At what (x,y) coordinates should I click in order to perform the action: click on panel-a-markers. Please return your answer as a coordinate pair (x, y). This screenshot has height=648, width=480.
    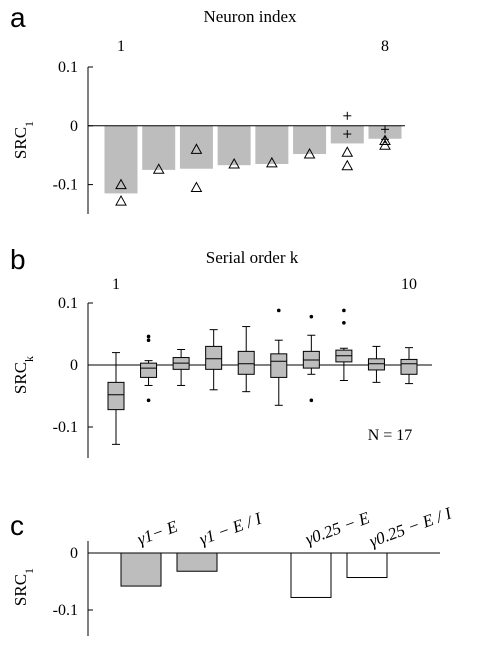
    Looking at the image, I should click on (253, 158).